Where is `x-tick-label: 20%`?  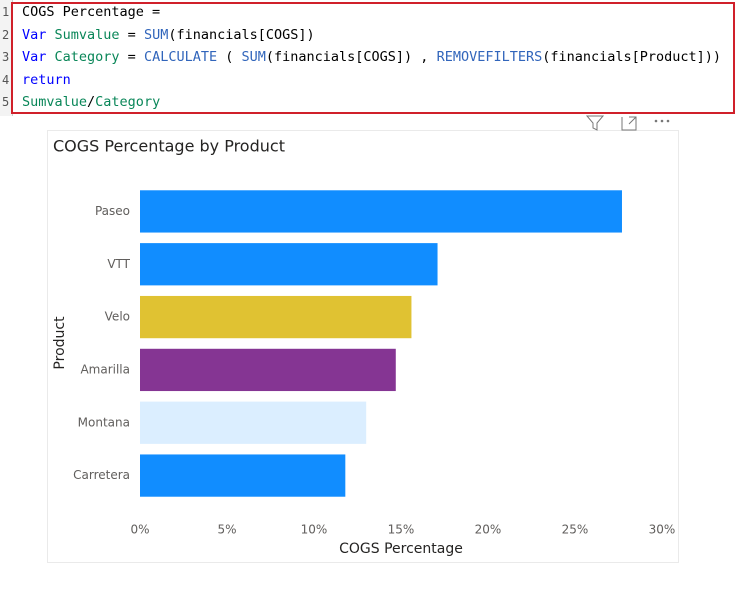
x-tick-label: 20% is located at coordinates (488, 530).